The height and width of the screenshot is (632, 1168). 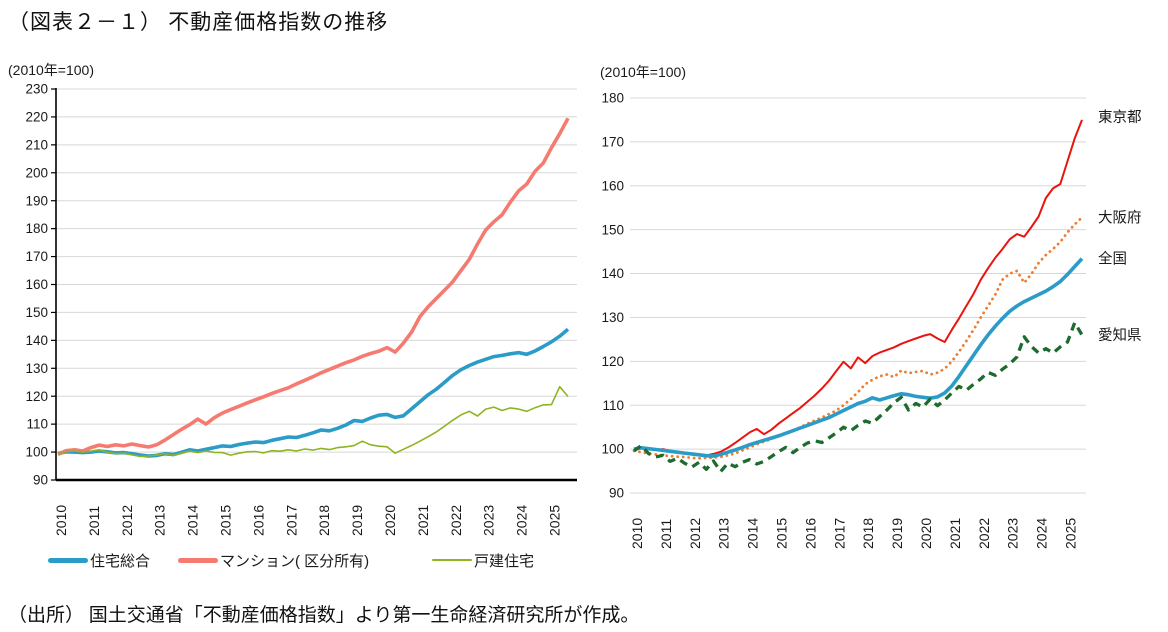 I want to click on legend-label: 住宅総合, so click(x=120, y=561).